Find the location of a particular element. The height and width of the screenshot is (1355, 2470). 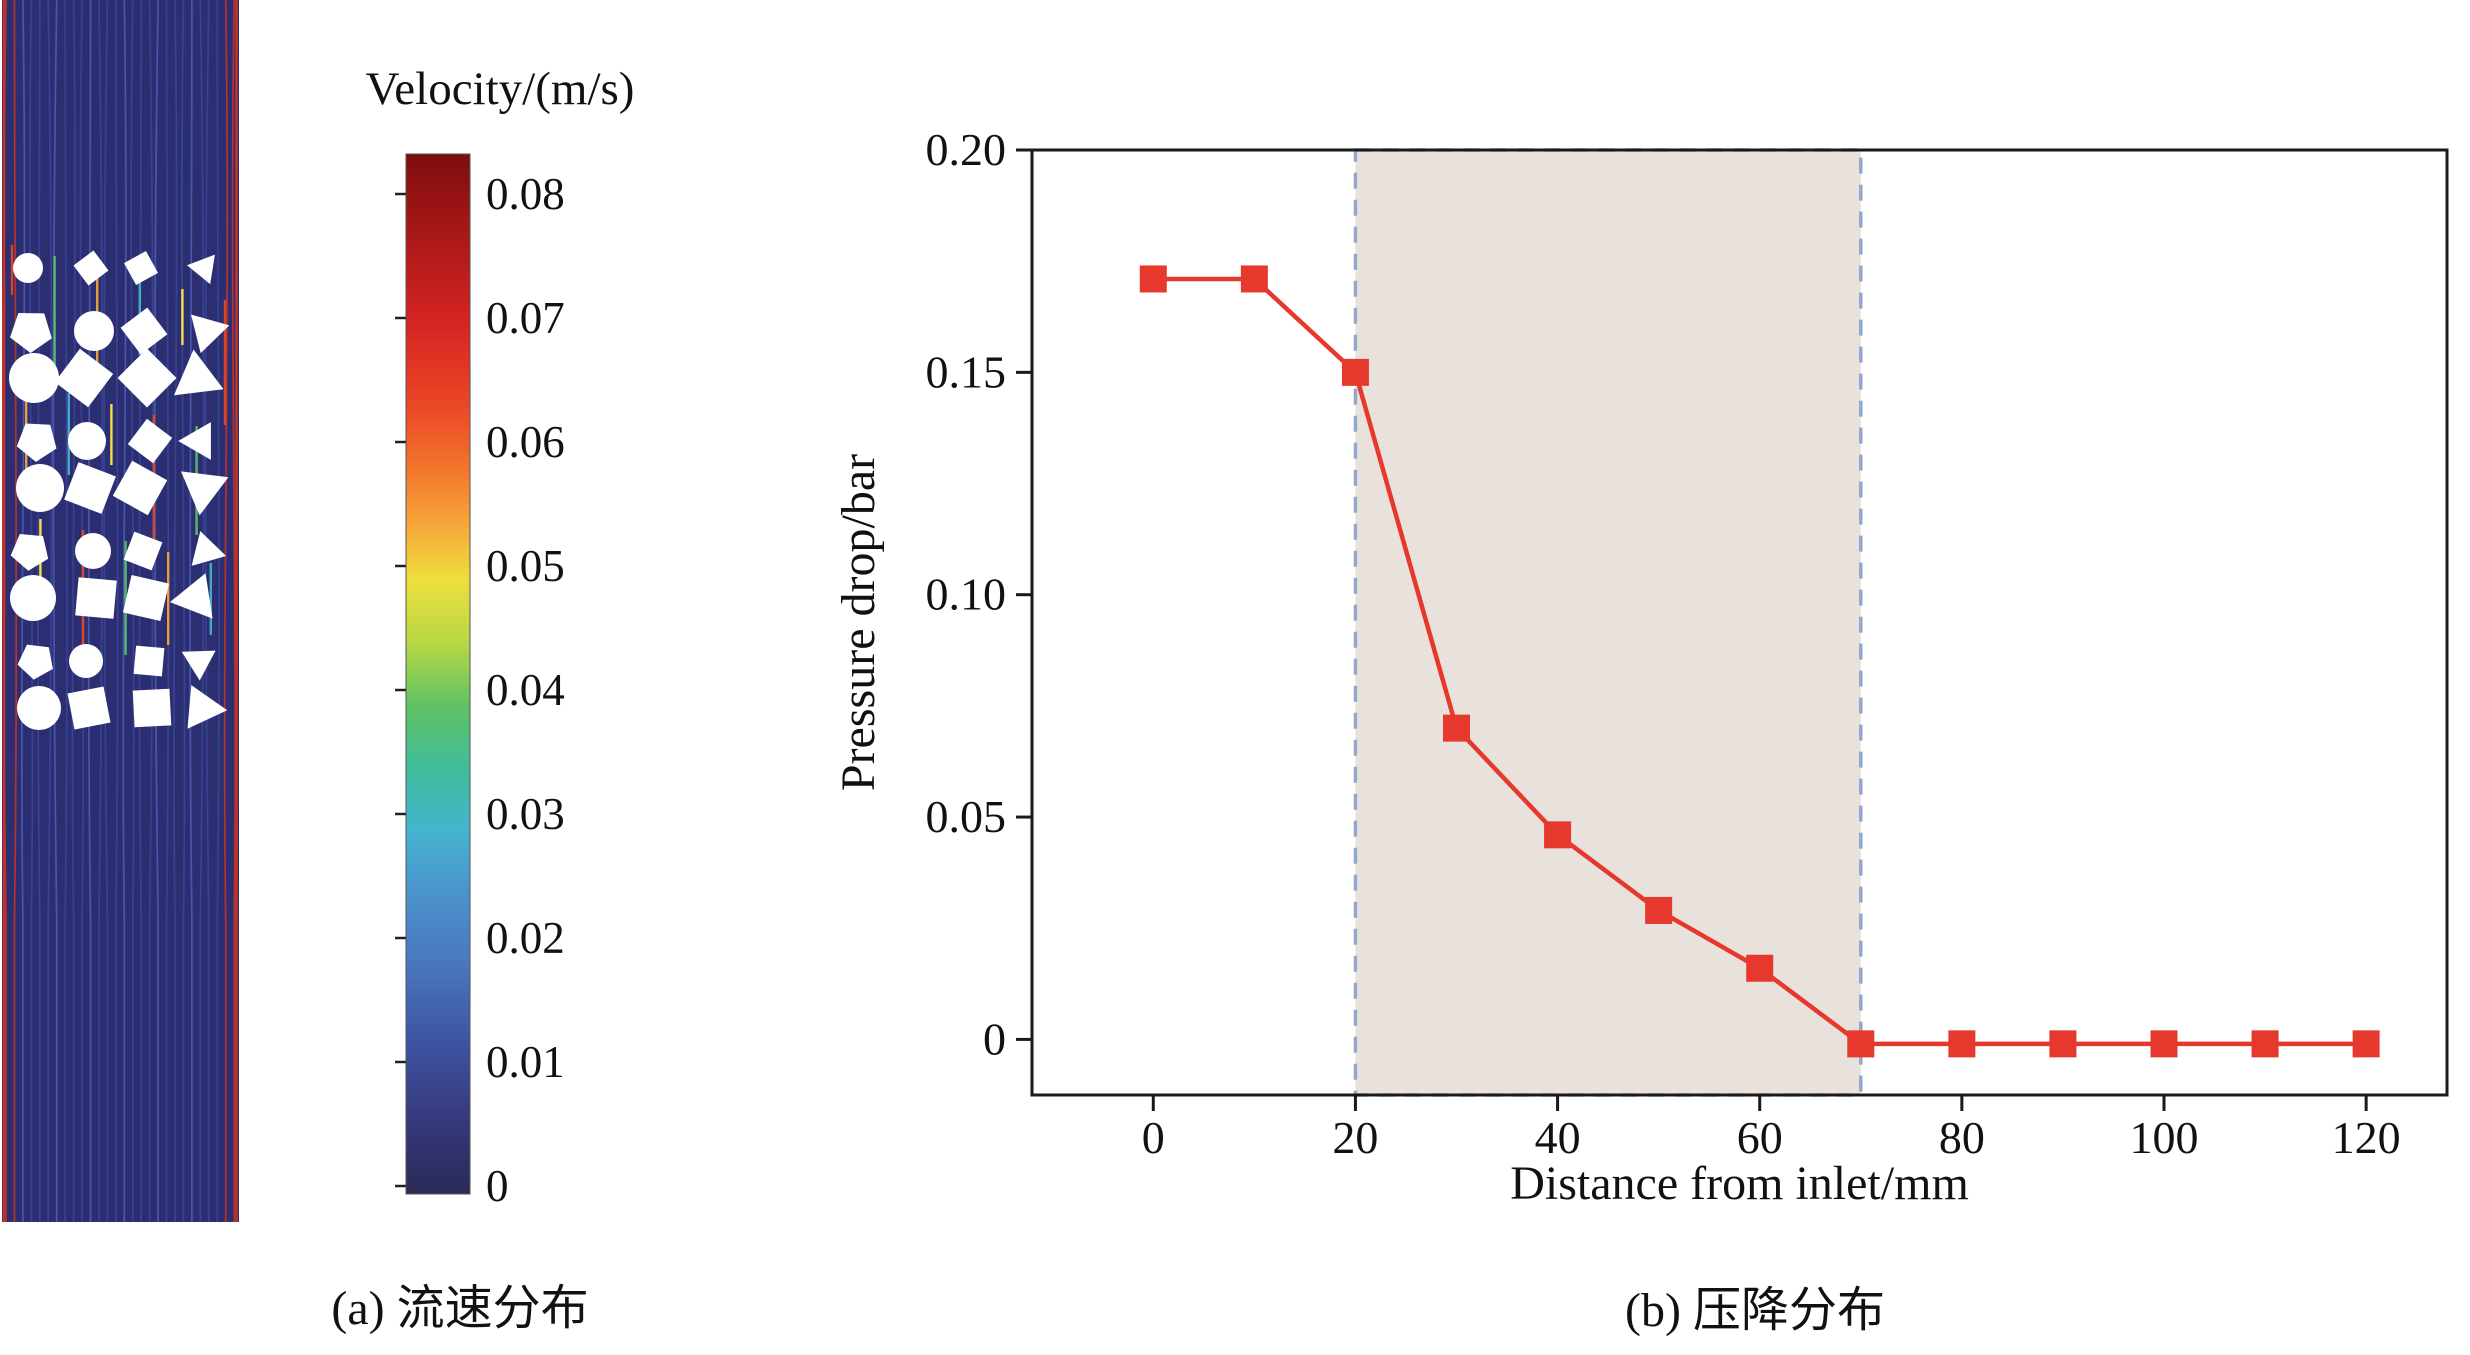

colorbar-bar is located at coordinates (438, 674).